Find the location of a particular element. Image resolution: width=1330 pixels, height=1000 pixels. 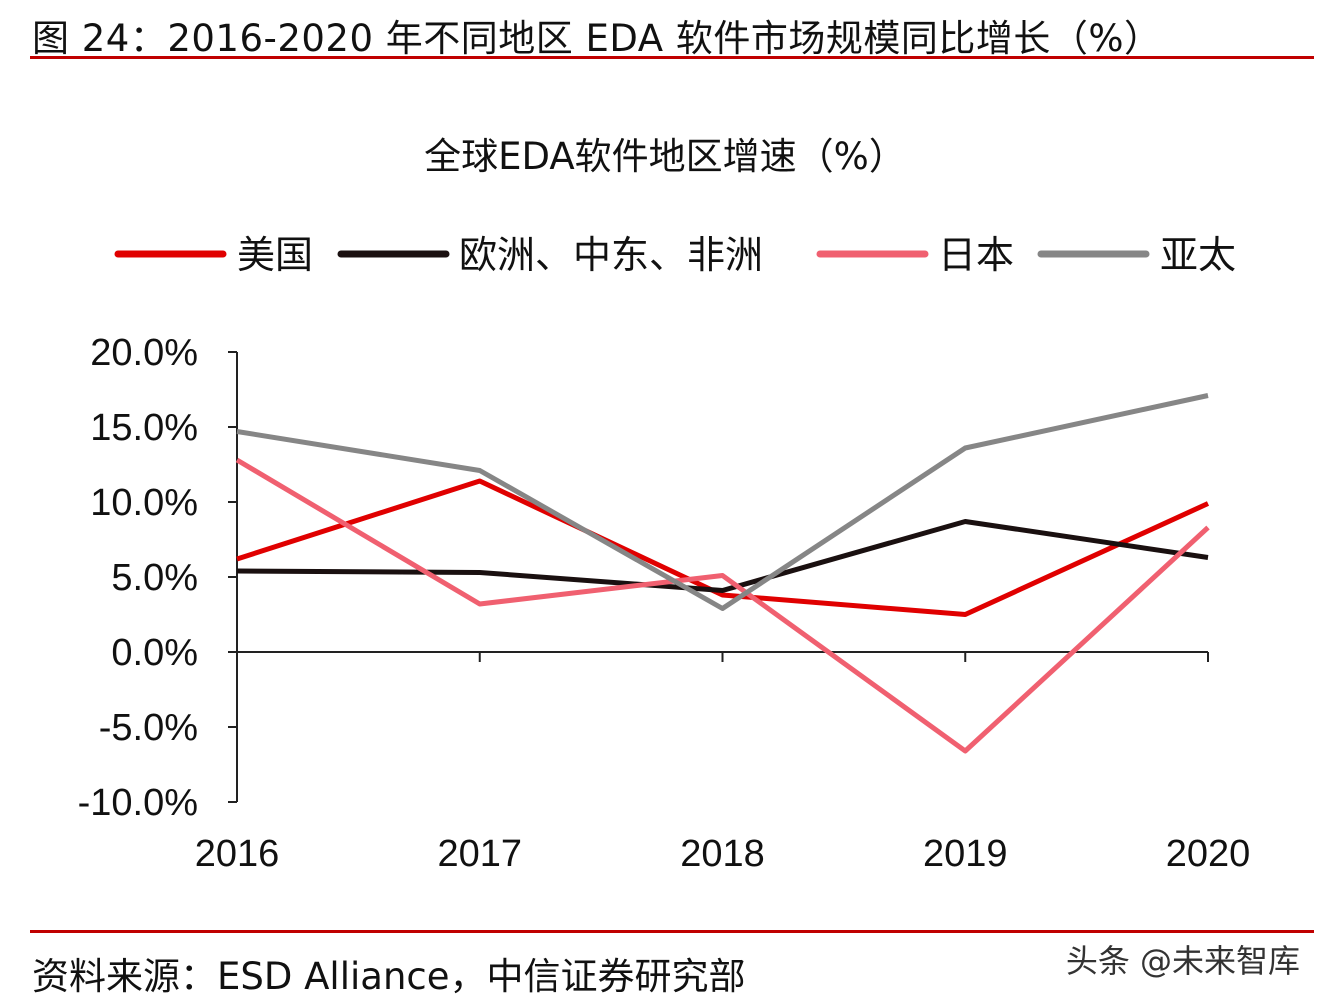

legend-label: 亚太 is located at coordinates (1198, 255).